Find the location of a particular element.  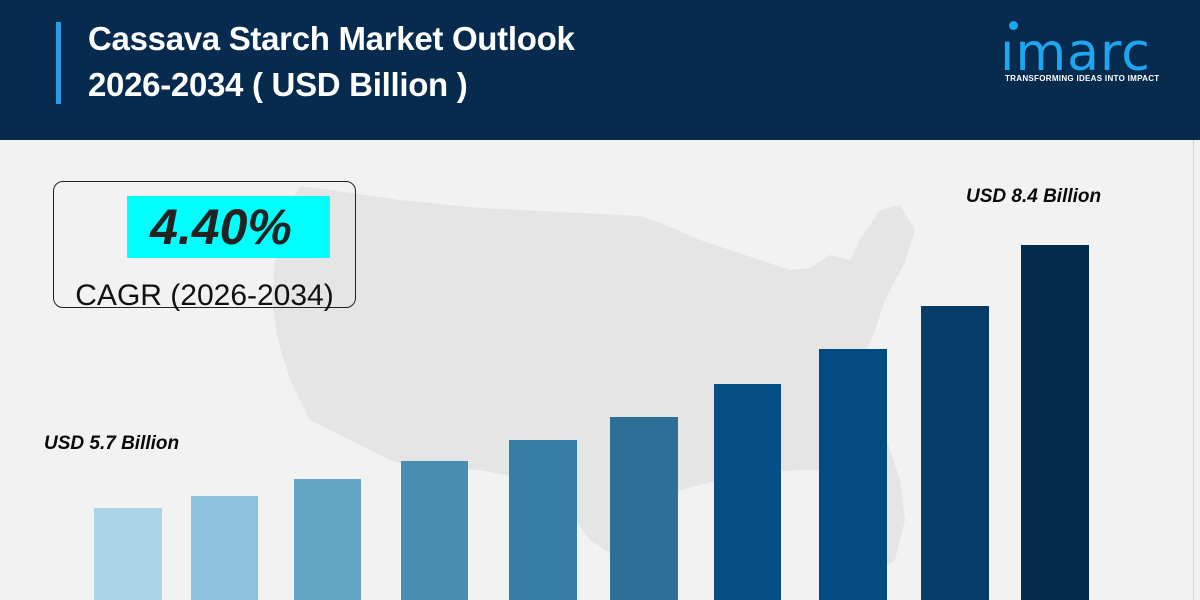

cagr-box is located at coordinates (204, 244).